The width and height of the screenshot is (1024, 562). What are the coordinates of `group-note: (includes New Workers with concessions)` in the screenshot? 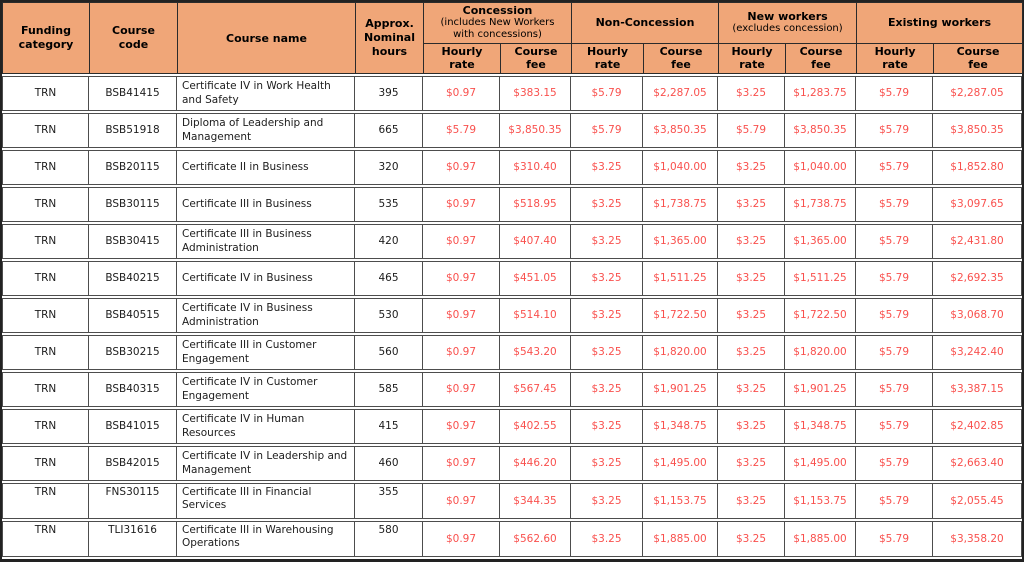 It's located at (497, 29).